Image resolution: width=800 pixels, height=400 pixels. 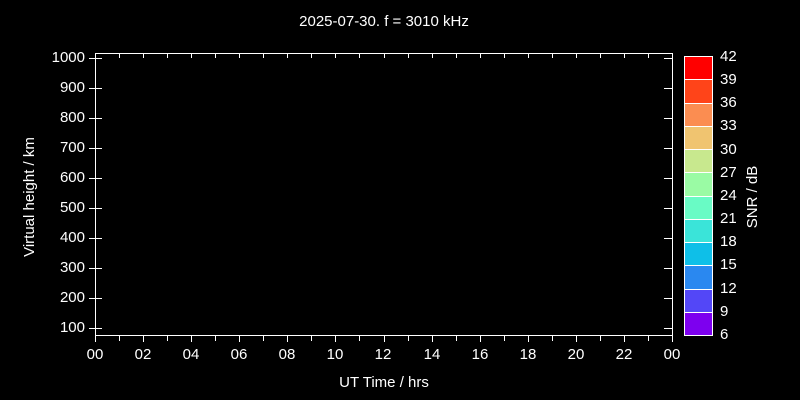 What do you see at coordinates (728, 56) in the screenshot?
I see `colorbar-tick-label: 42` at bounding box center [728, 56].